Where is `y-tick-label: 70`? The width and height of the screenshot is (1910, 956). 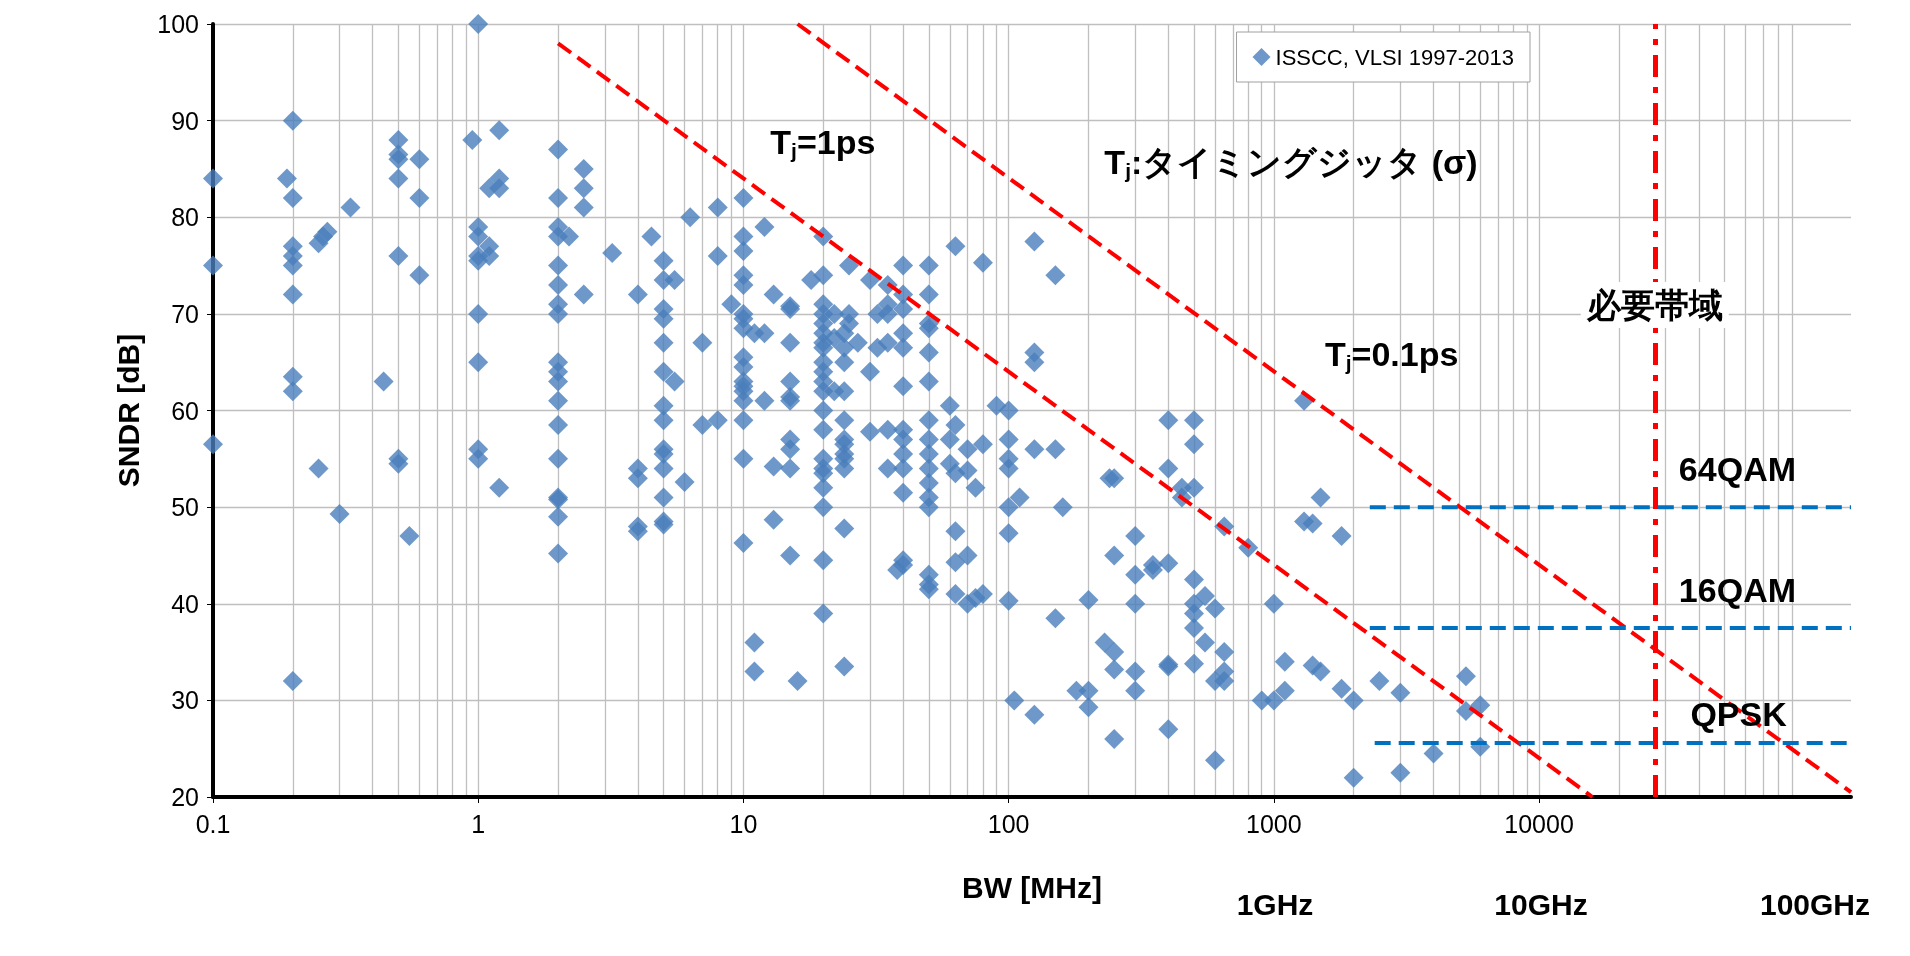
y-tick-label: 70 is located at coordinates (185, 313).